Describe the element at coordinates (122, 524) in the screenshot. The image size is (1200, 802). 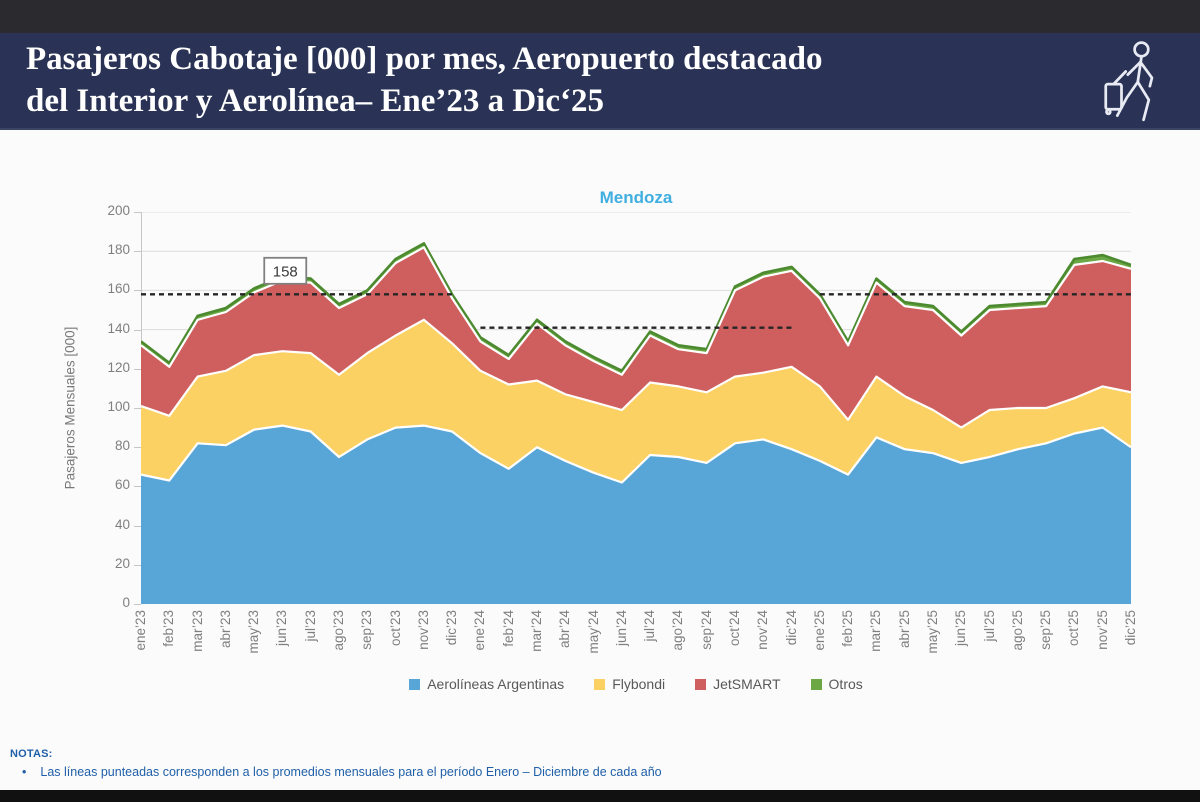
I see `y-tick-label: 40` at that location.